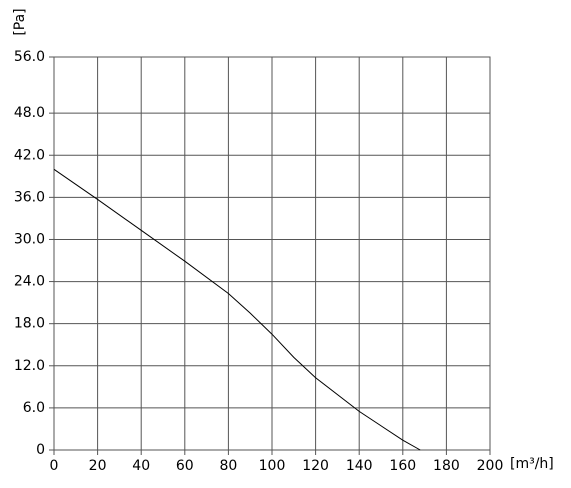  Describe the element at coordinates (29, 57) in the screenshot. I see `y-tick-label: 56.0` at that location.